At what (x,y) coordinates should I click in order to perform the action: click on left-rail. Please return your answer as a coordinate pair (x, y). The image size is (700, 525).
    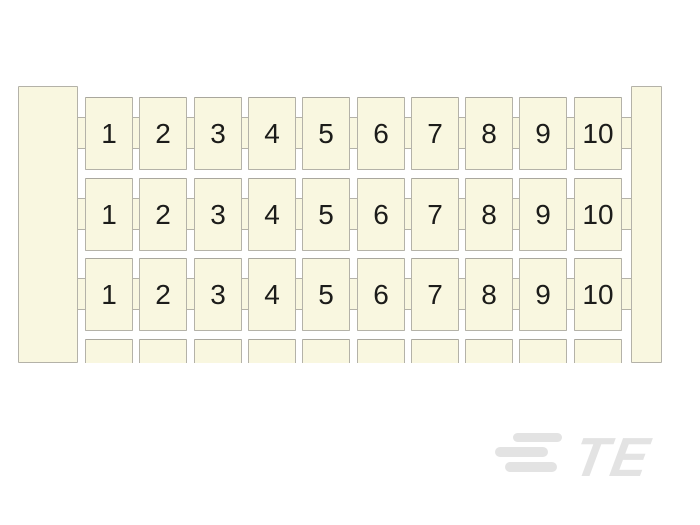
    Looking at the image, I should click on (48, 224).